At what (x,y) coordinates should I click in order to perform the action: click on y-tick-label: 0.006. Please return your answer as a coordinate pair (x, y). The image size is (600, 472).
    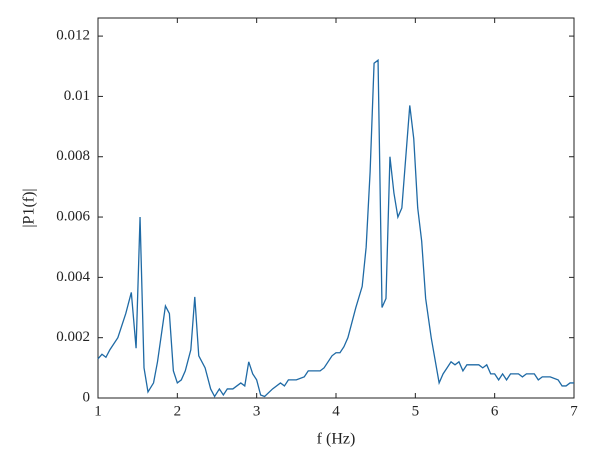
    Looking at the image, I should click on (73, 216).